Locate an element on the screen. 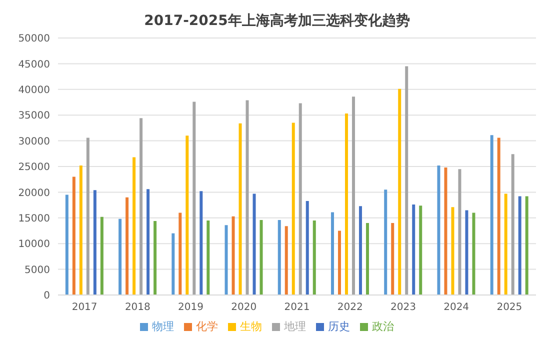 This screenshot has width=554, height=344. x-tick-label: 2020 is located at coordinates (244, 308).